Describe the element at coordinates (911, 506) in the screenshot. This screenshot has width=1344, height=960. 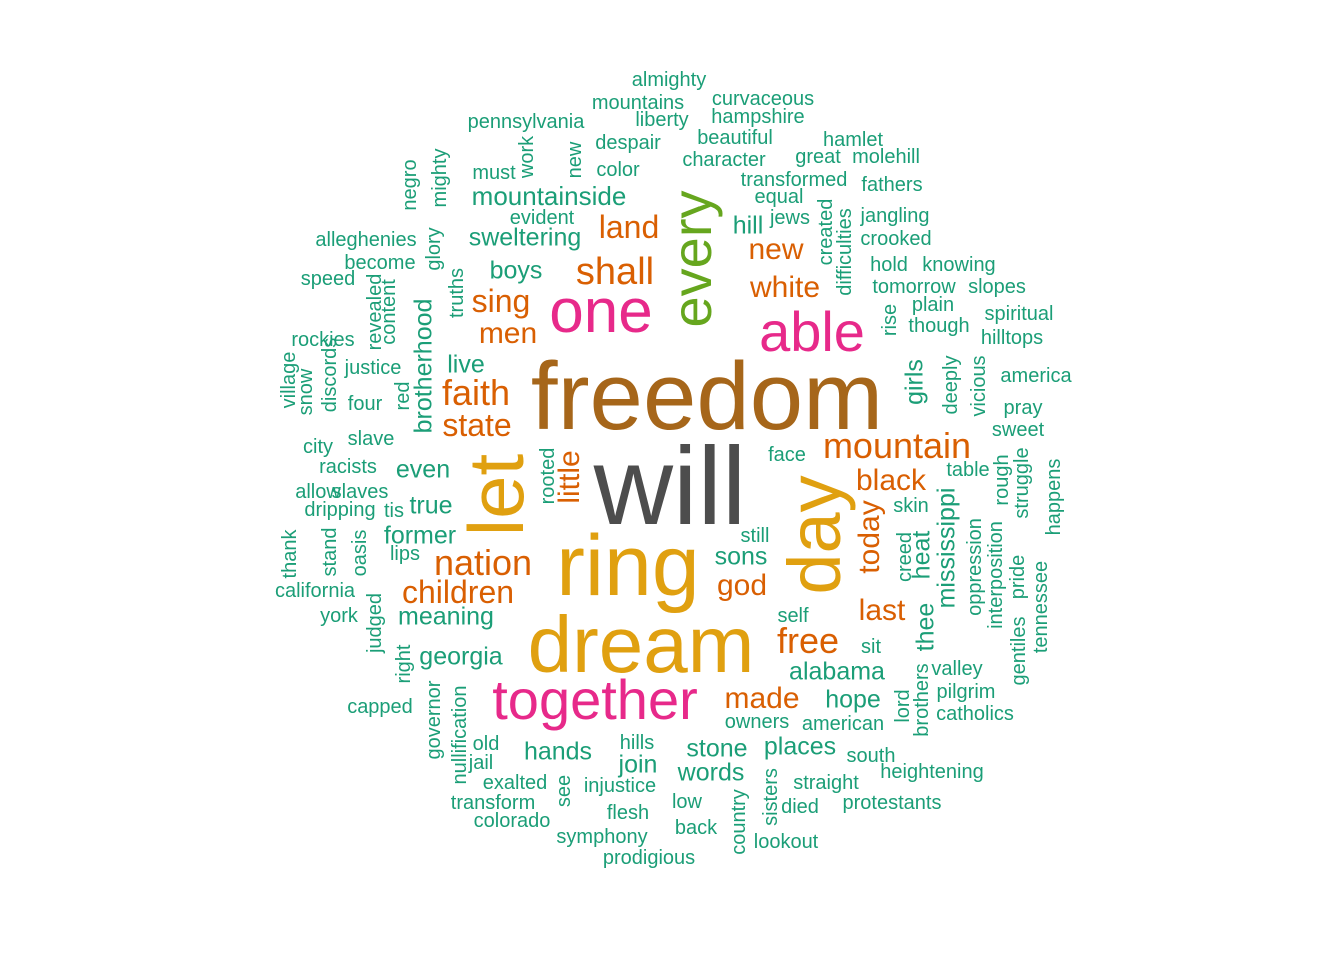
I see `word-skin: skin` at that location.